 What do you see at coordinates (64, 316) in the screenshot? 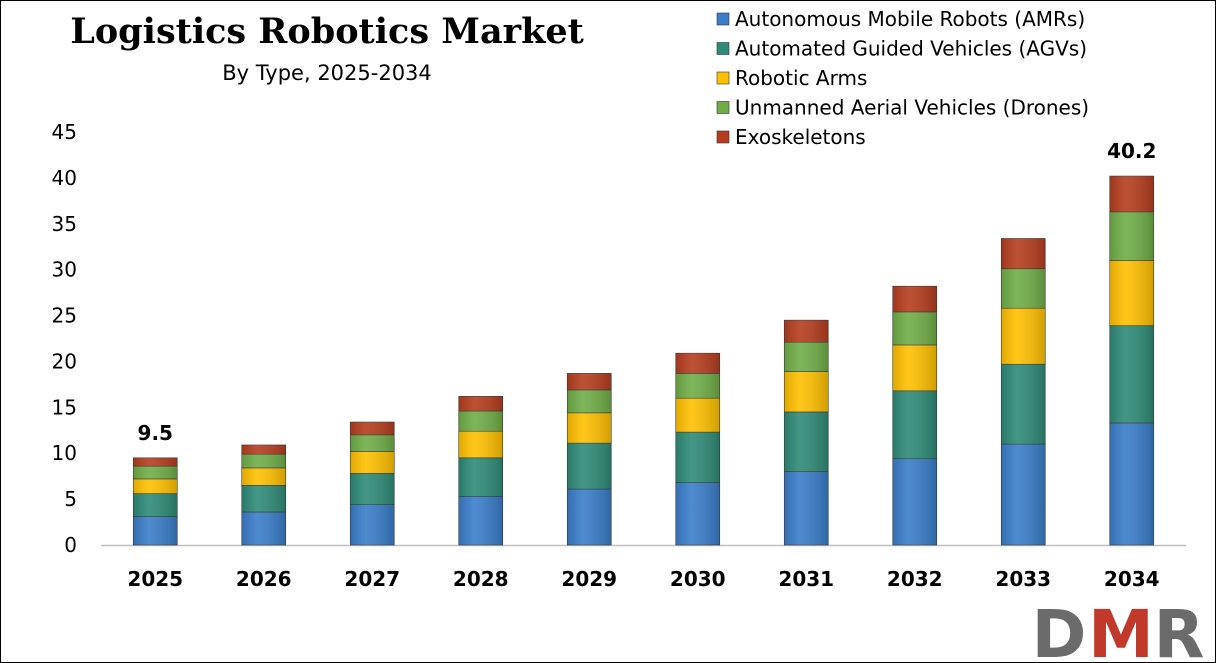
I see `y-tick-label: 25` at bounding box center [64, 316].